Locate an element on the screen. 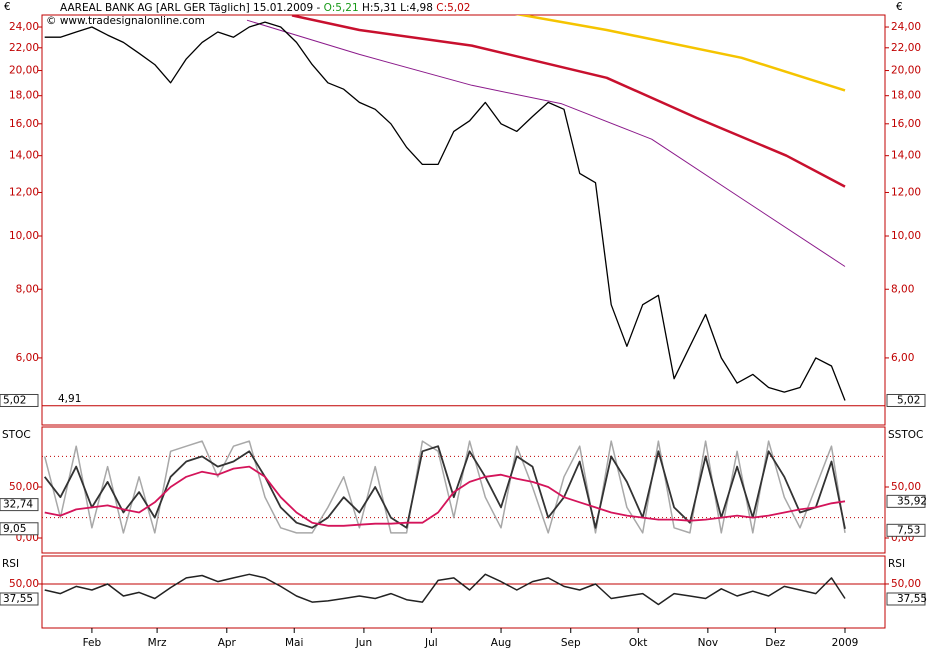 The width and height of the screenshot is (933, 651). x-tick-label: Nov is located at coordinates (708, 643).